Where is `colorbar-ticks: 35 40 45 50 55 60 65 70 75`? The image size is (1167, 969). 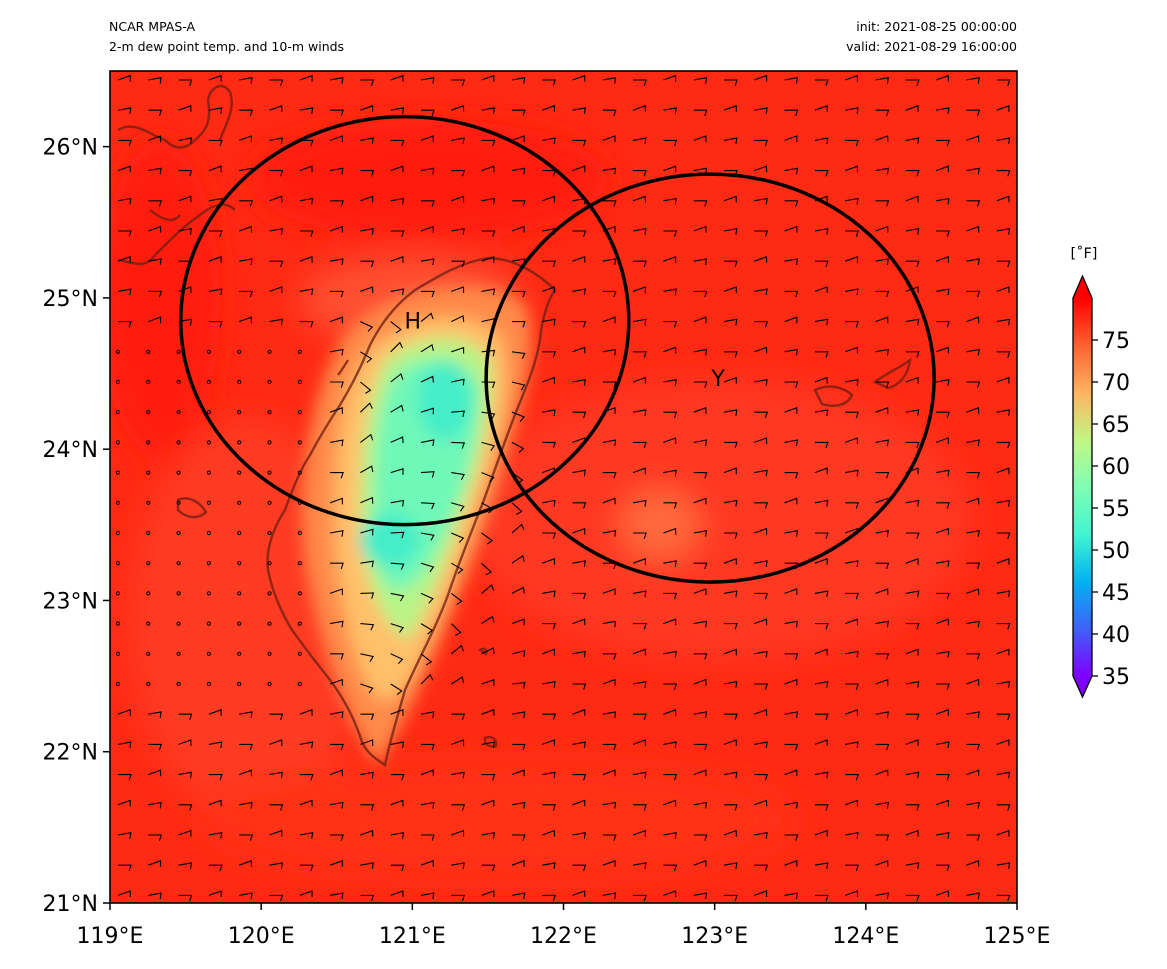 colorbar-ticks: 35 40 45 50 55 60 65 70 75 is located at coordinates (1111, 509).